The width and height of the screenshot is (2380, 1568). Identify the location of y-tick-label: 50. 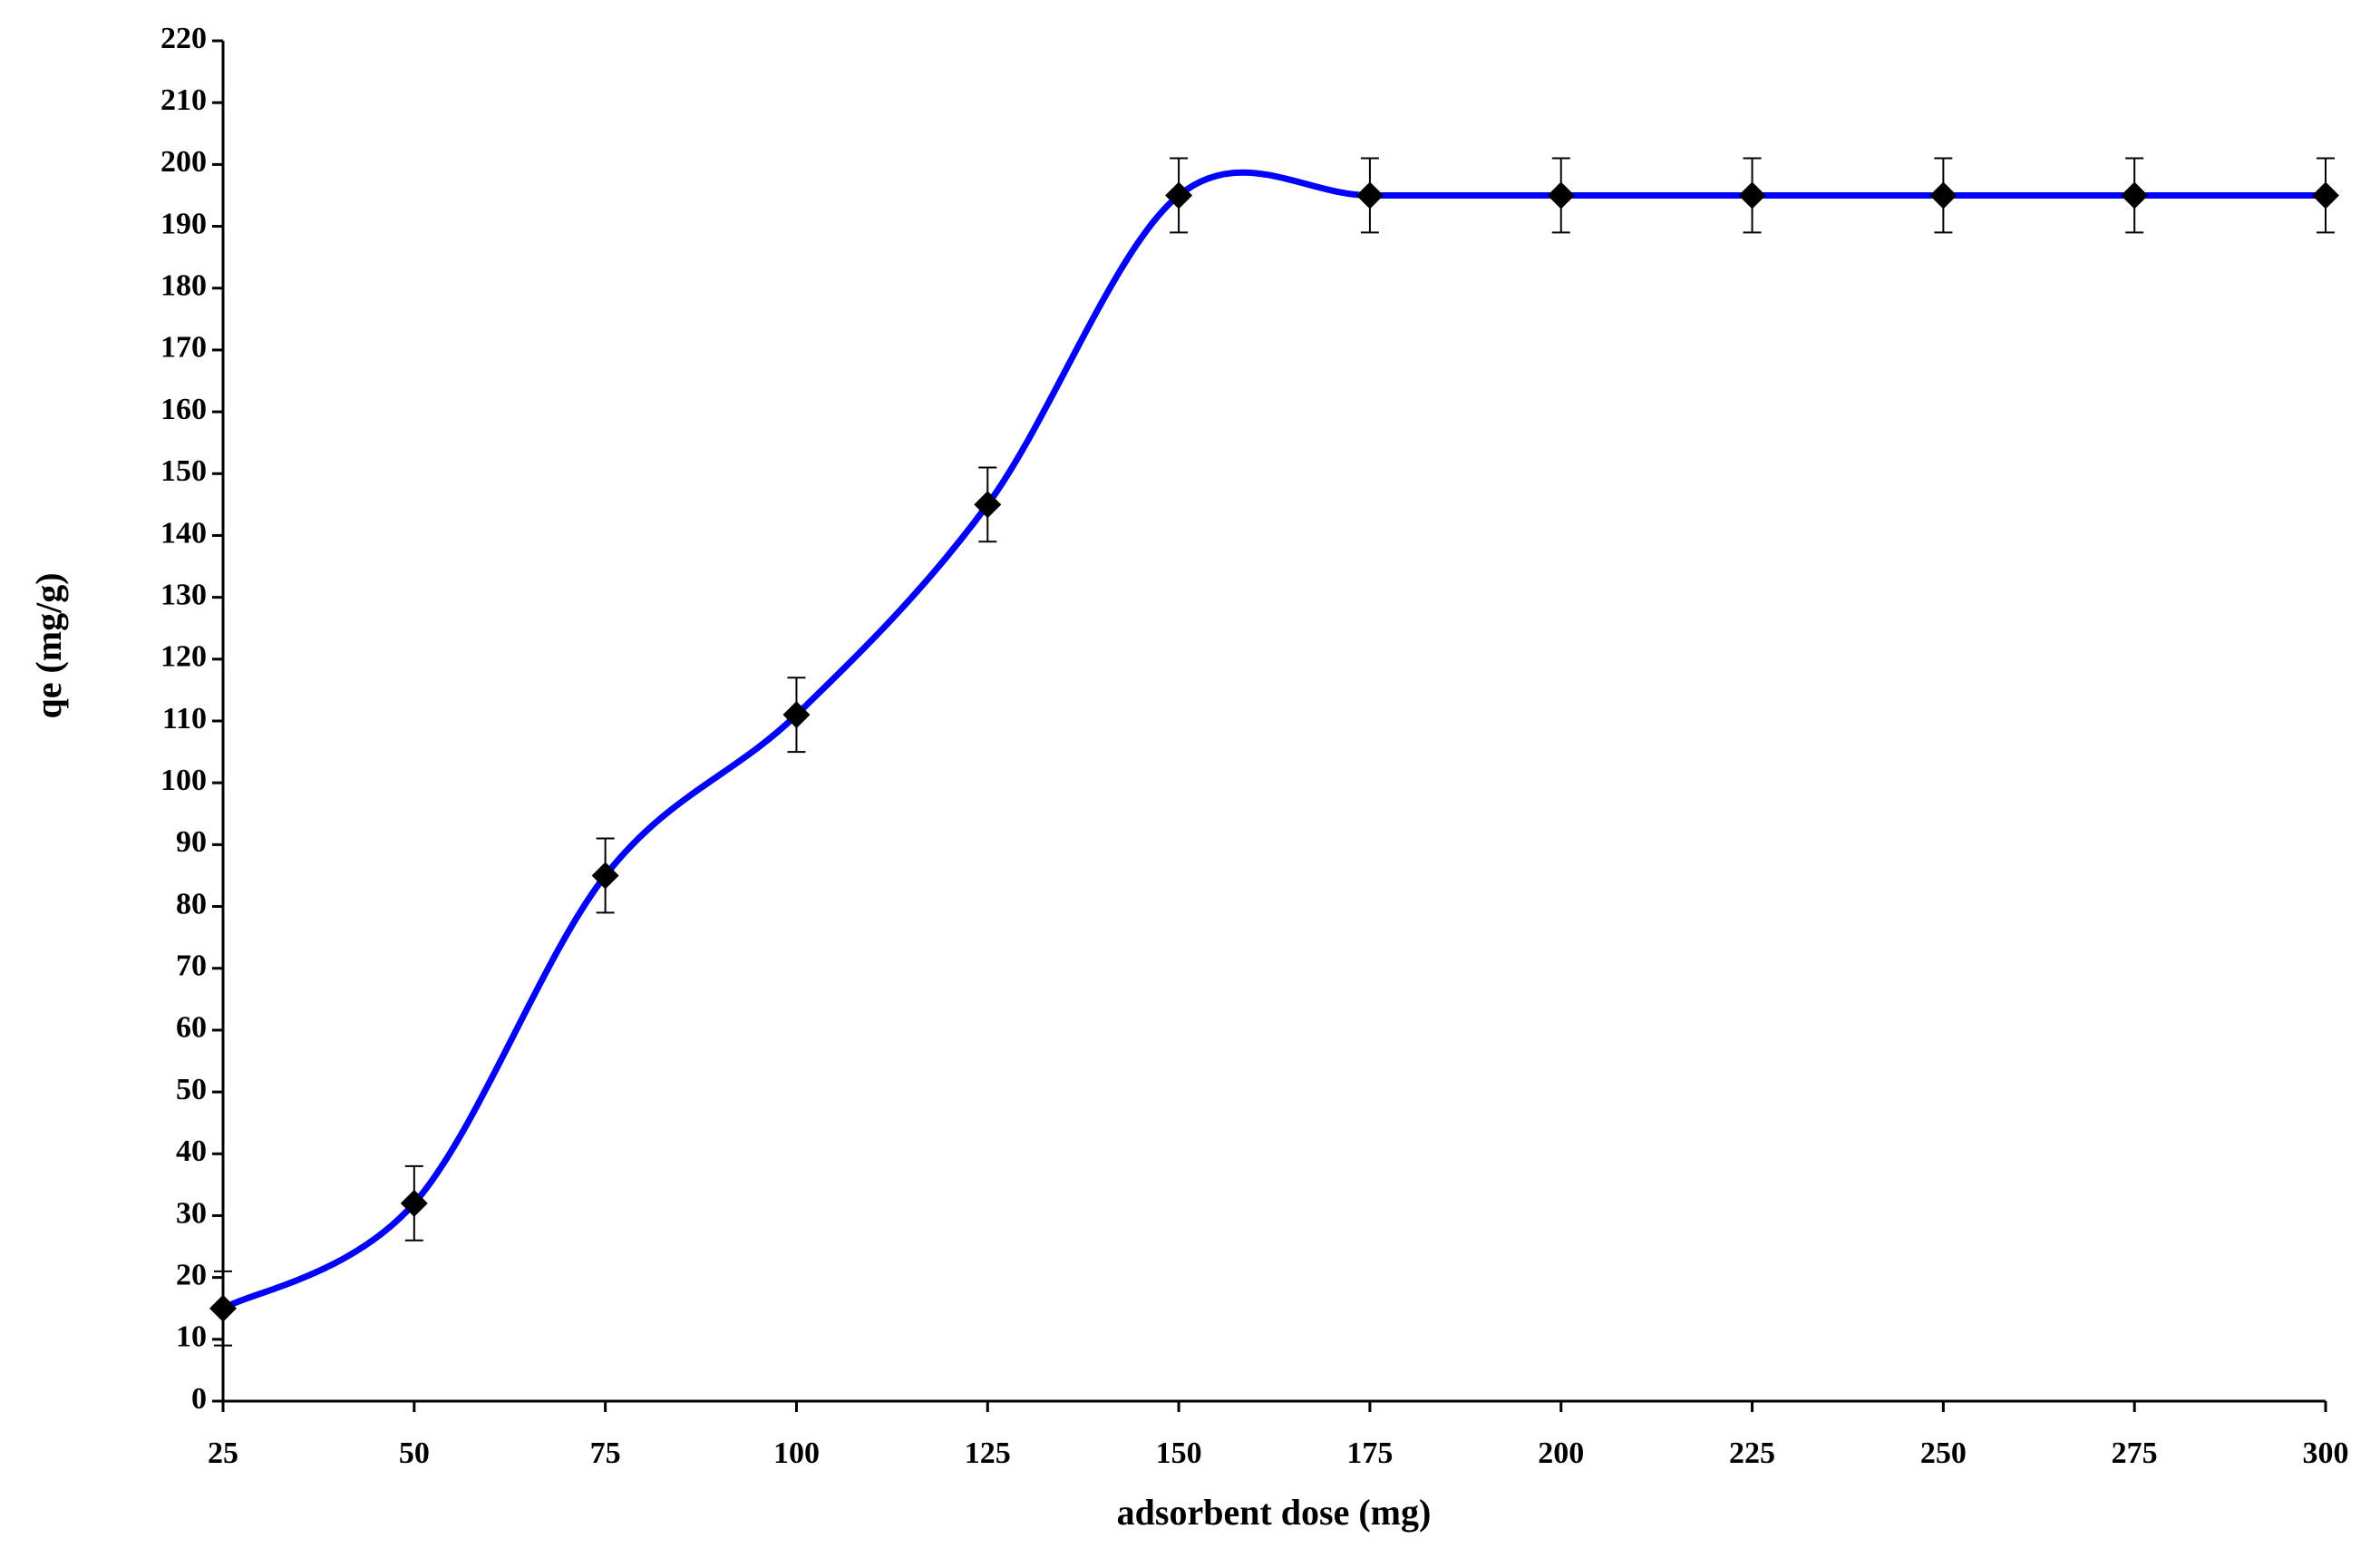
(191, 1089).